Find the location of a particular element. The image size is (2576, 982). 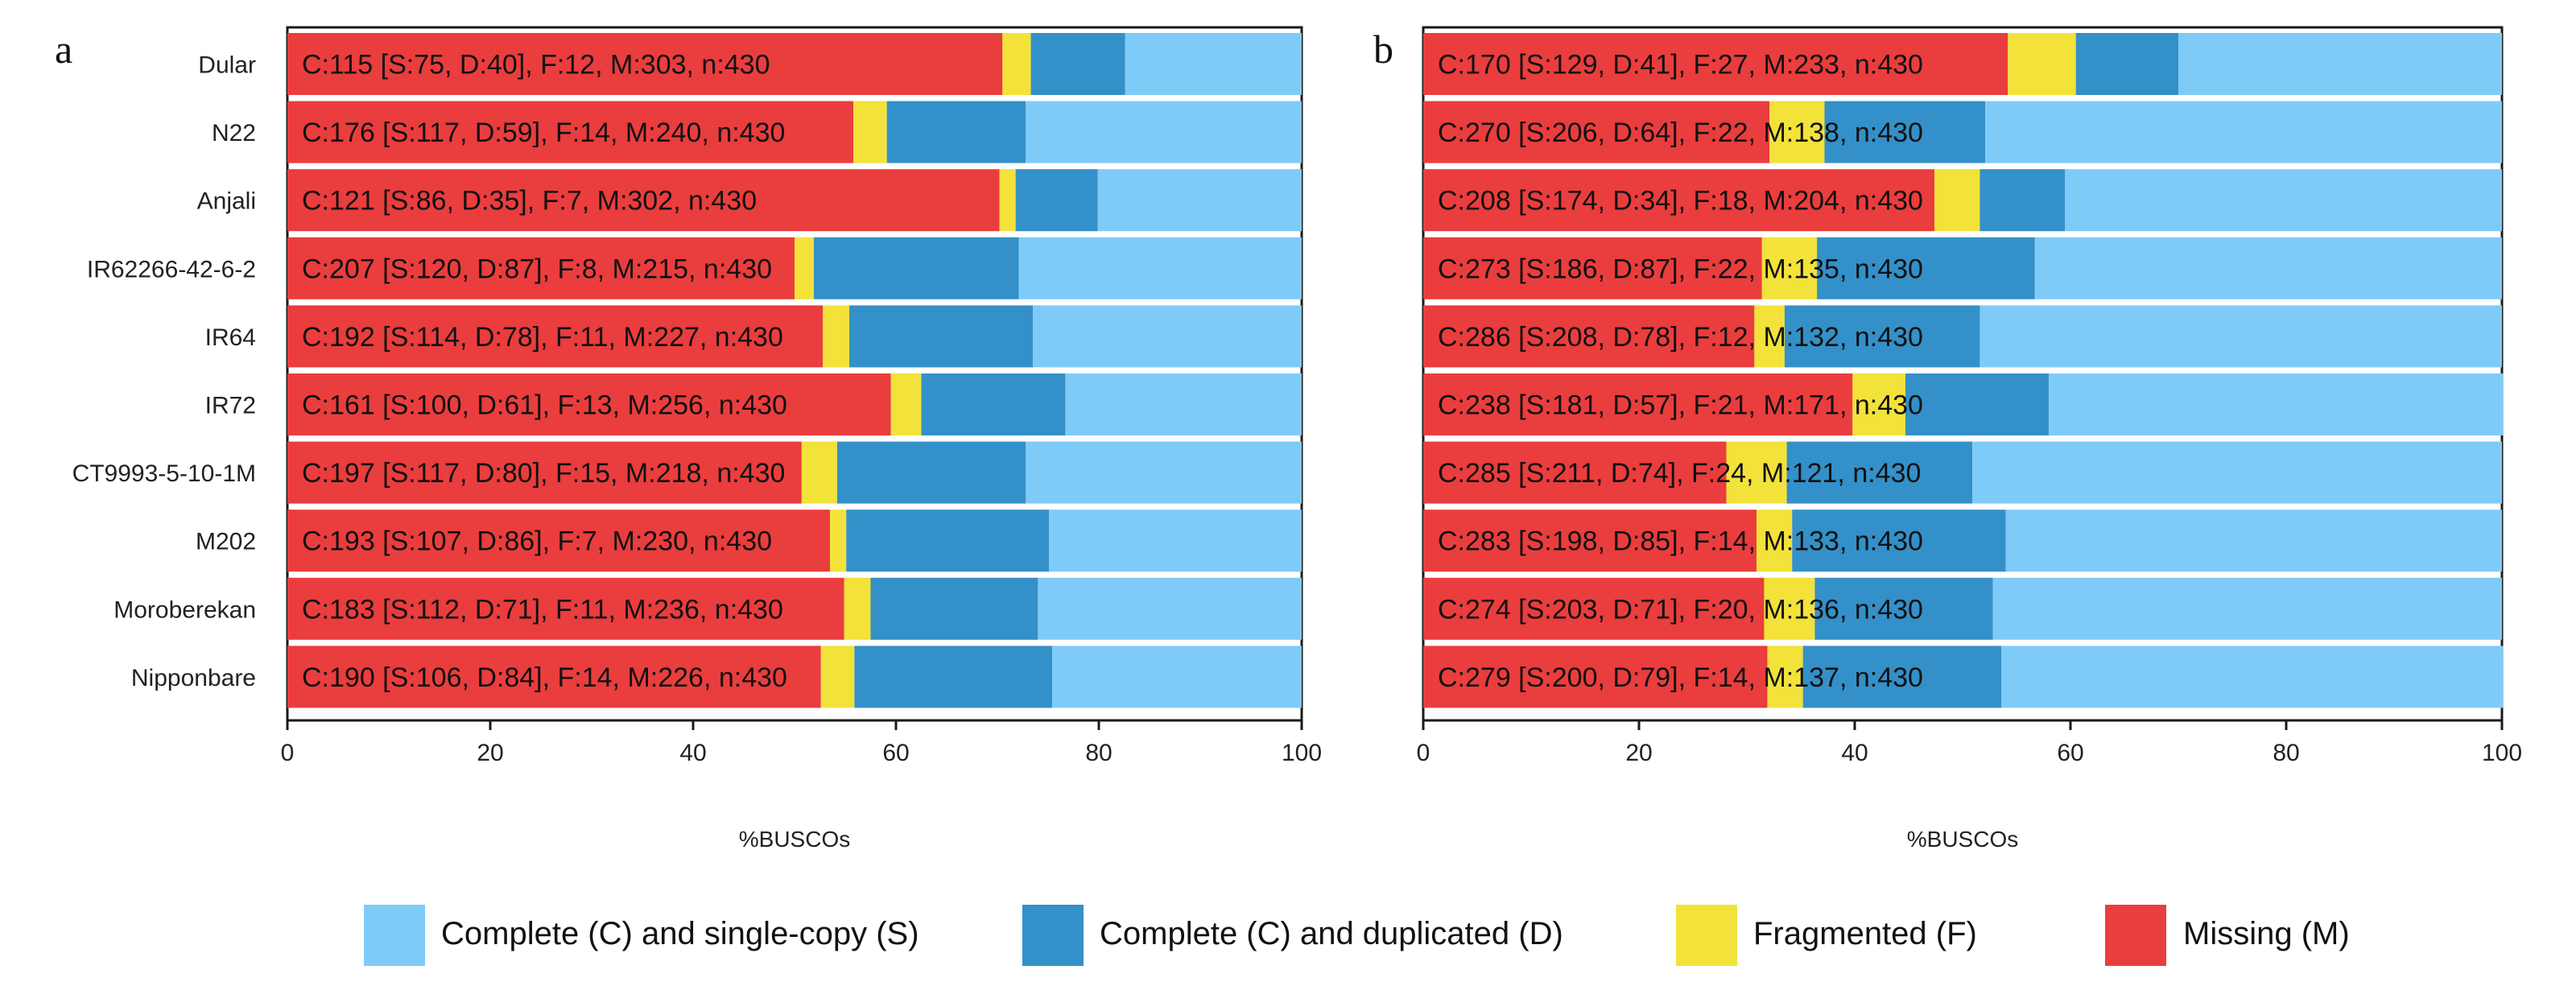

panel-a-category-label-ct9993-5-10-1m: CT9993-5-10-1M is located at coordinates (164, 473).